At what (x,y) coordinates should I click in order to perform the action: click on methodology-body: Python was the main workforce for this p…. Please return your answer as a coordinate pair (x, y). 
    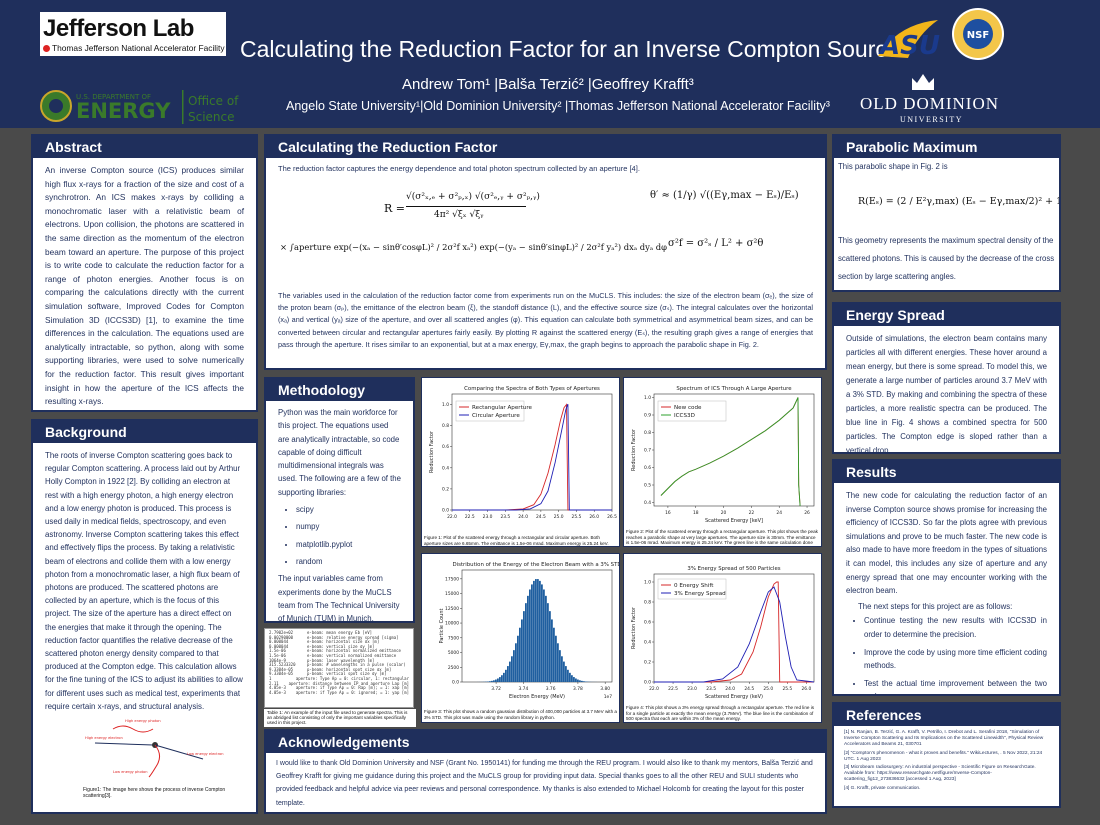
    Looking at the image, I should click on (339, 512).